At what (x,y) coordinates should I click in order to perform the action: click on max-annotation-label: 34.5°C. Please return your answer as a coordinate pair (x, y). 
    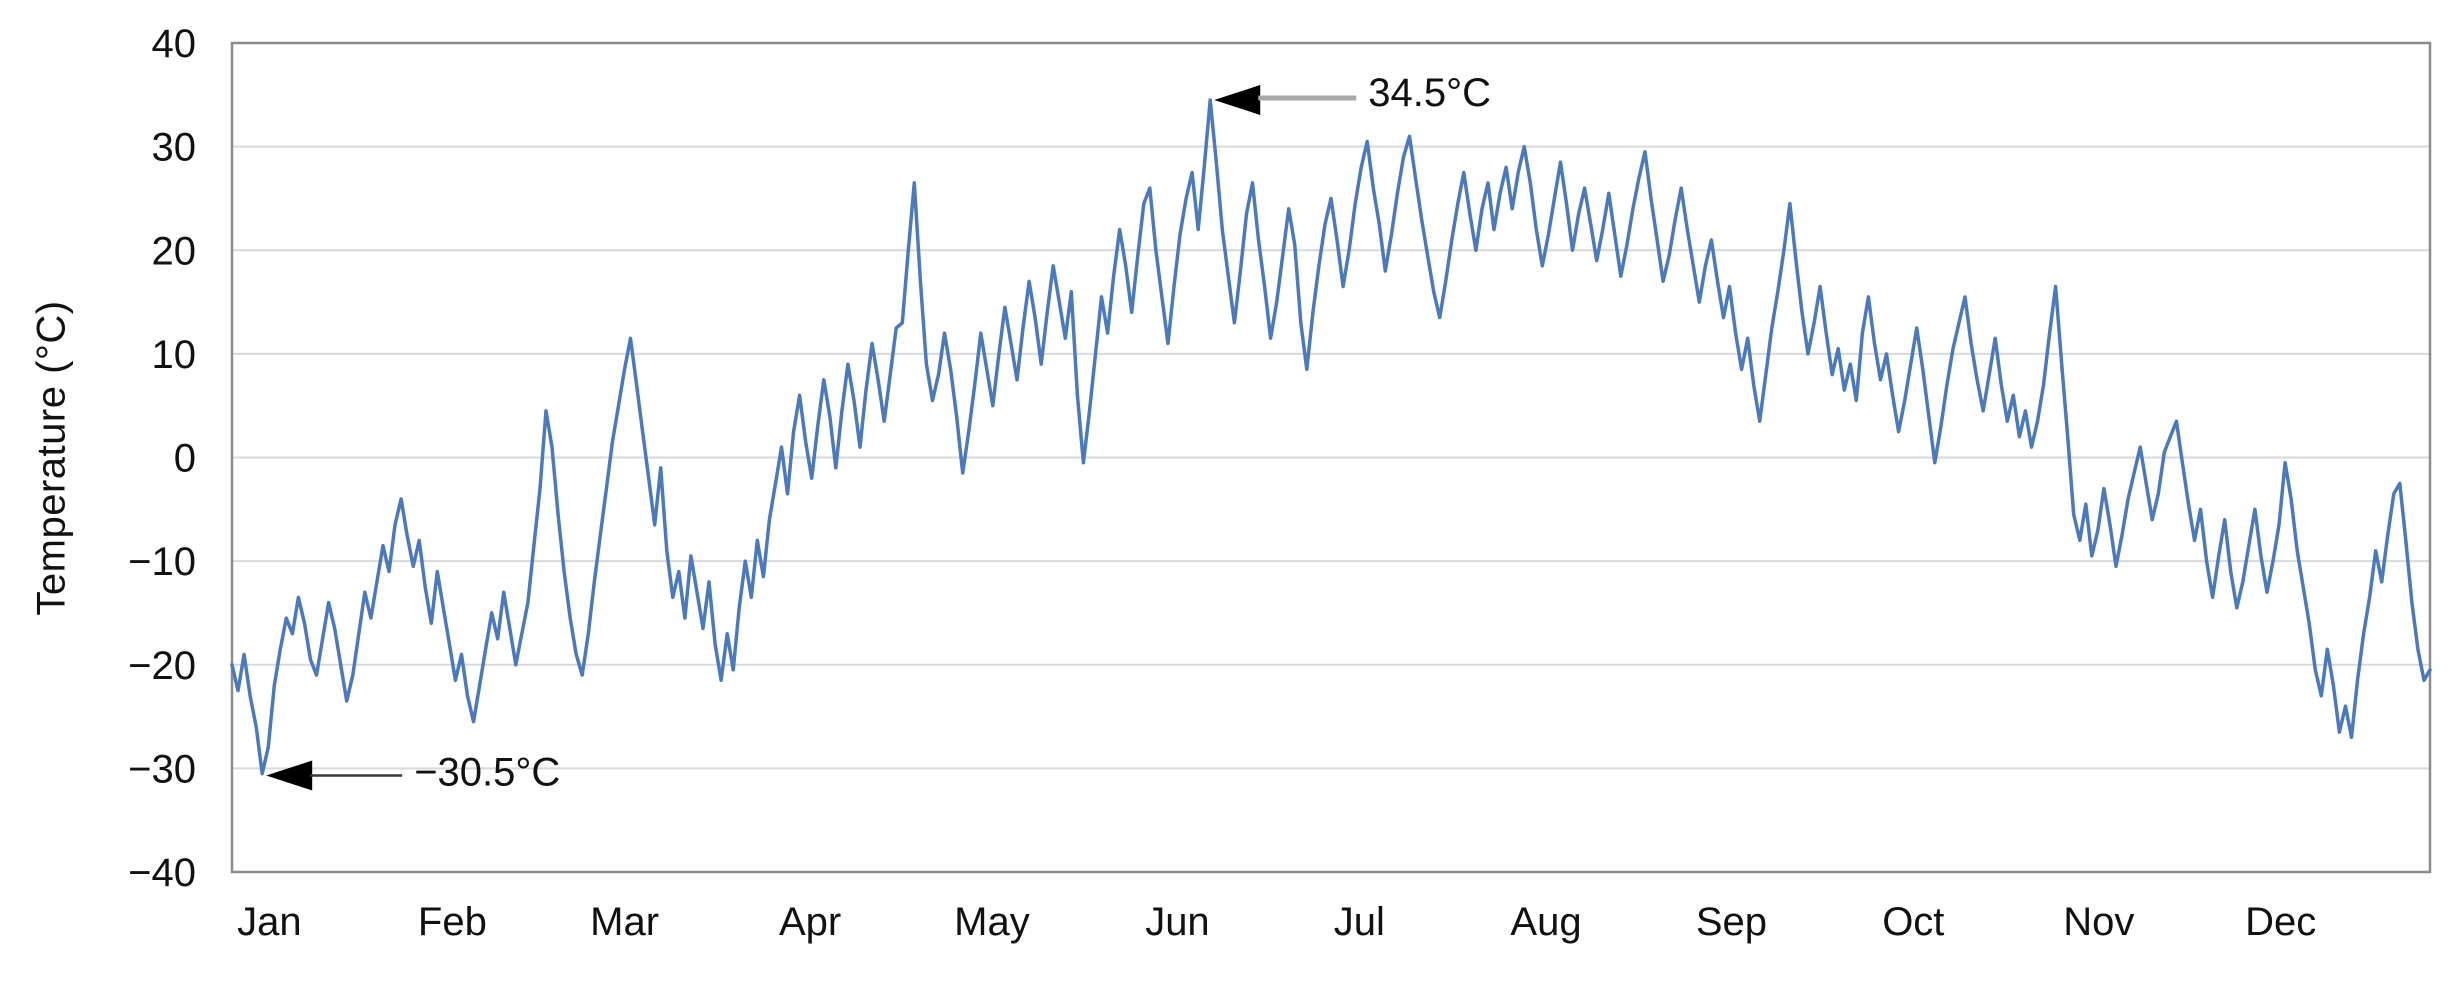
    Looking at the image, I should click on (1429, 93).